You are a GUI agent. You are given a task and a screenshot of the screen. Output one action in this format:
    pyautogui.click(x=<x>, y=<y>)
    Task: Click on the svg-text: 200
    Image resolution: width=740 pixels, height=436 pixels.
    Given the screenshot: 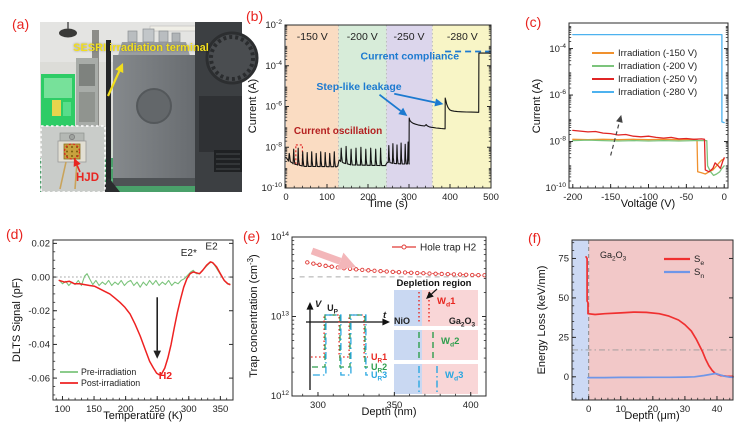 What is the action you would take?
    pyautogui.click(x=368, y=197)
    